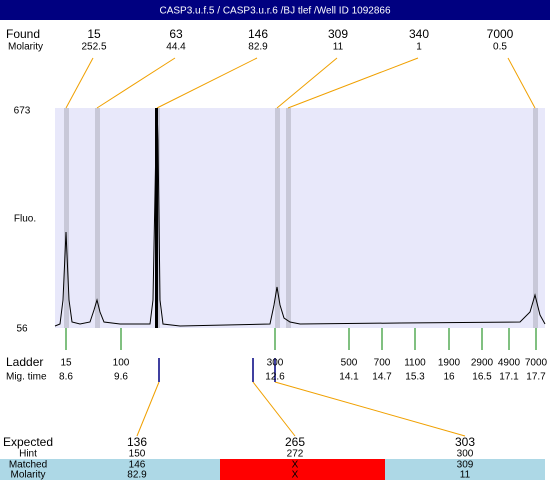 Image resolution: width=550 pixels, height=480 pixels. What do you see at coordinates (482, 363) in the screenshot?
I see `ladder-size: 2900` at bounding box center [482, 363].